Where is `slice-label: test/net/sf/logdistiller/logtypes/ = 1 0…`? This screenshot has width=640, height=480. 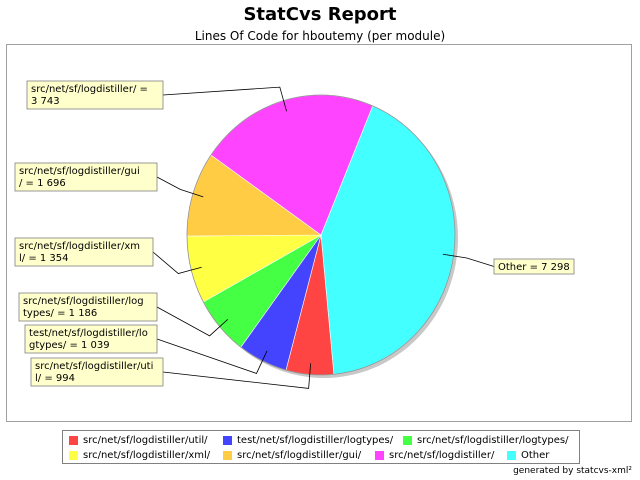
slice-label: test/net/sf/logdistiller/logtypes/ = 1 0… is located at coordinates (91, 339).